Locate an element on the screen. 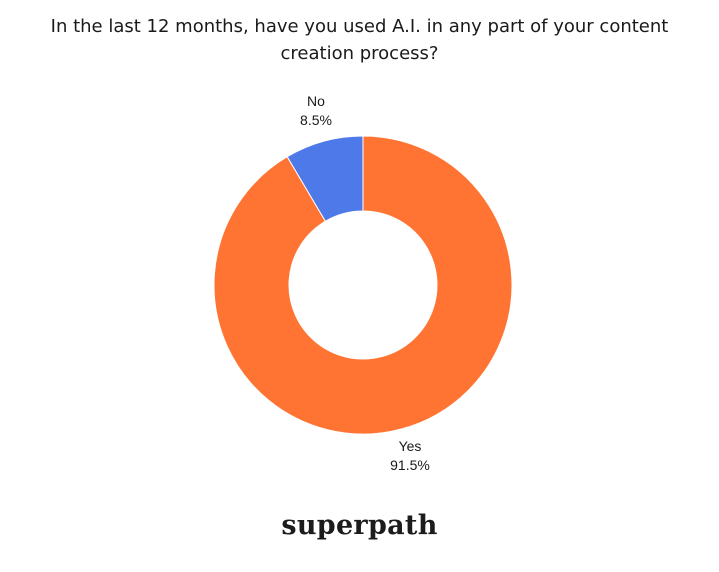 The height and width of the screenshot is (572, 719). slice-value-yes: 91.5% is located at coordinates (410, 465).